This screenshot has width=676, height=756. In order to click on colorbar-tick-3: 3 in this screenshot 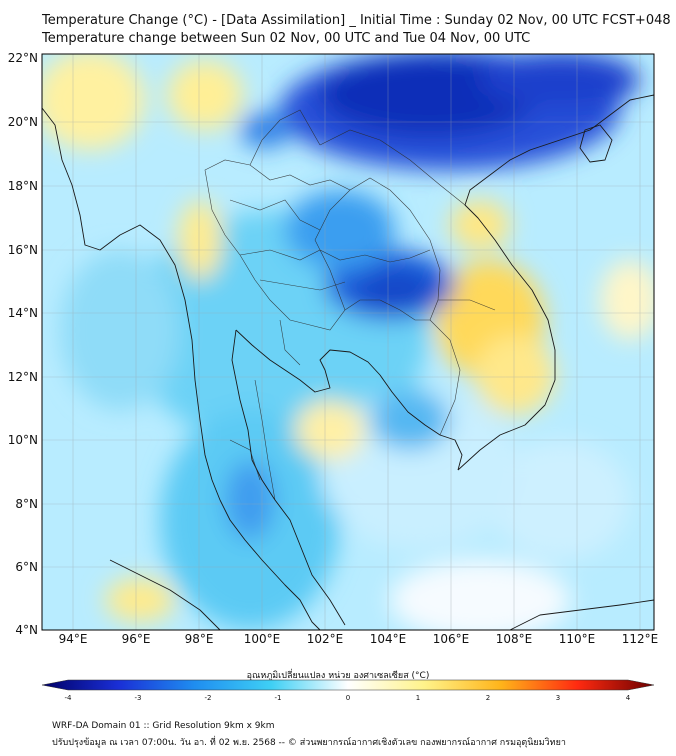, I will do `click(558, 698)`.